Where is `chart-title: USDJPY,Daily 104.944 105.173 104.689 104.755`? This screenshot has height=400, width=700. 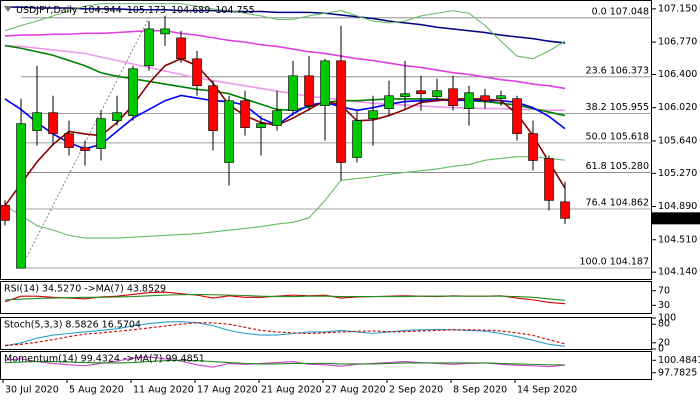 chart-title: USDJPY,Daily 104.944 105.173 104.689 104.755 is located at coordinates (135, 10).